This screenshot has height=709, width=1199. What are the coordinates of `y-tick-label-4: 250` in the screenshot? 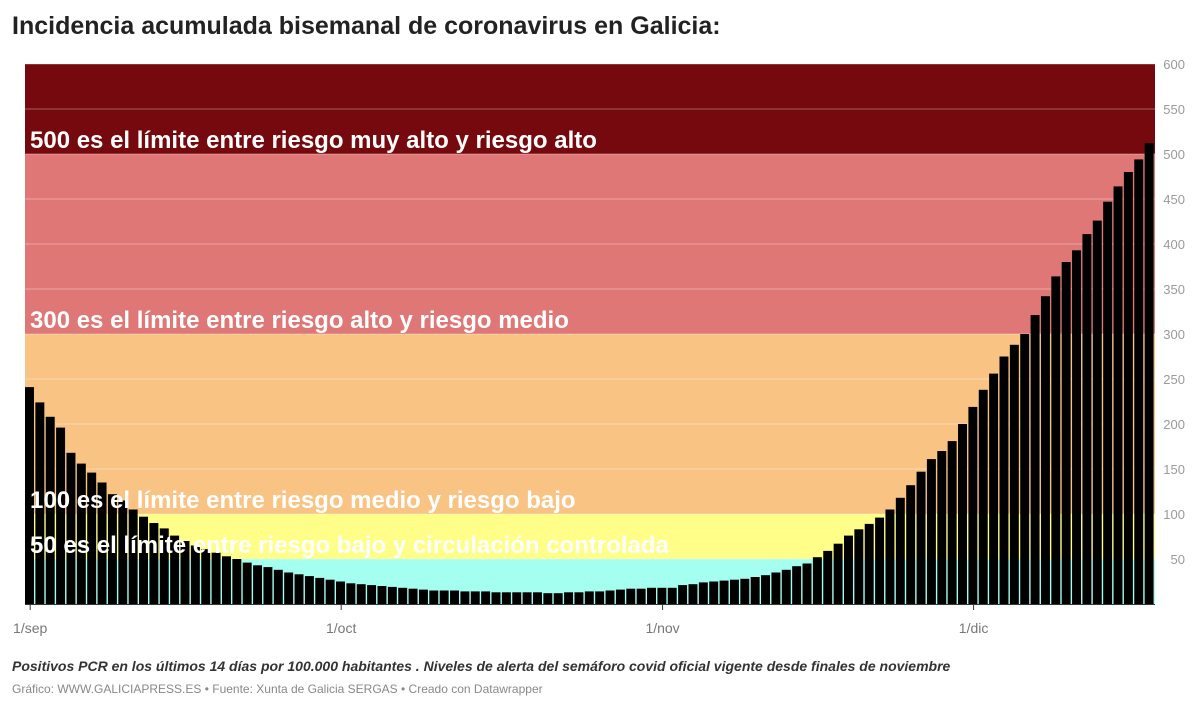 It's located at (1174, 379).